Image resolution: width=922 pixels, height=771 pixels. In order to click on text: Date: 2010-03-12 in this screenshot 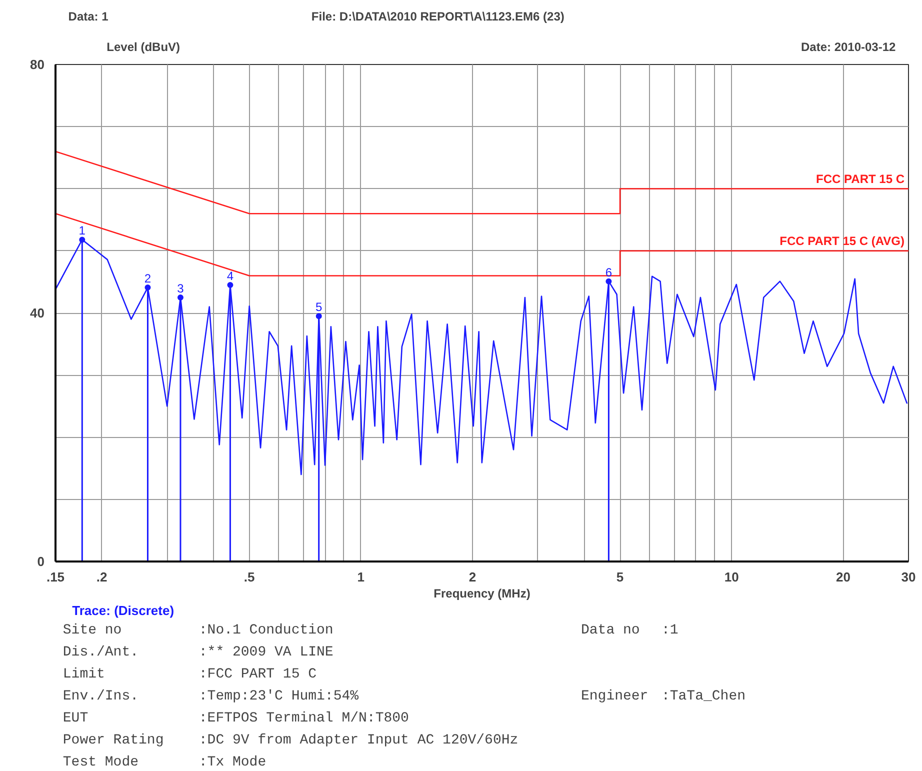, I will do `click(848, 47)`.